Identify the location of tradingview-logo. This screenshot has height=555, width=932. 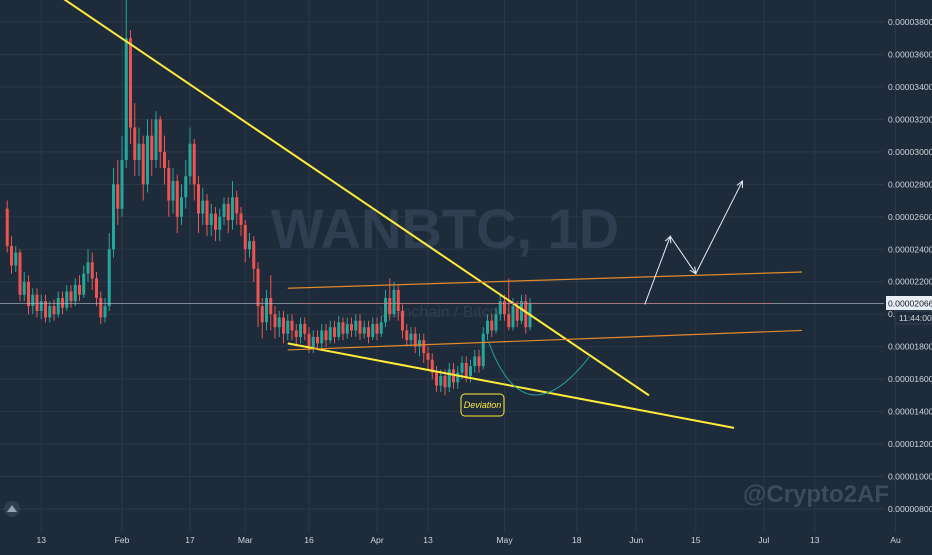
(12, 509).